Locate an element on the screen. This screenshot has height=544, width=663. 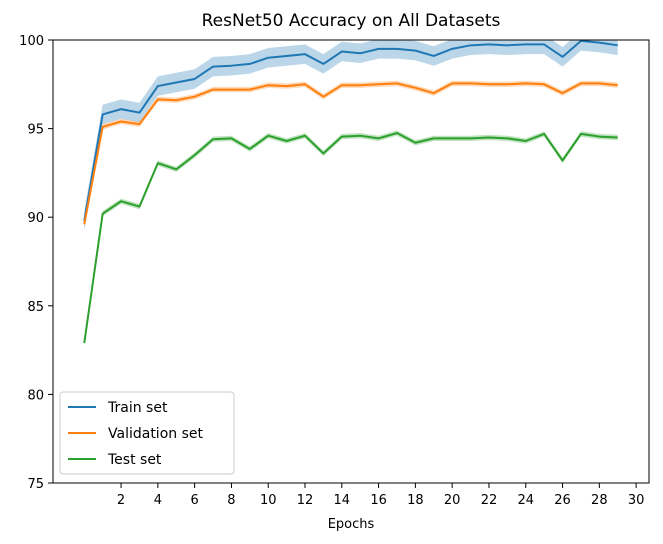
x-tick-label: 26 is located at coordinates (562, 500).